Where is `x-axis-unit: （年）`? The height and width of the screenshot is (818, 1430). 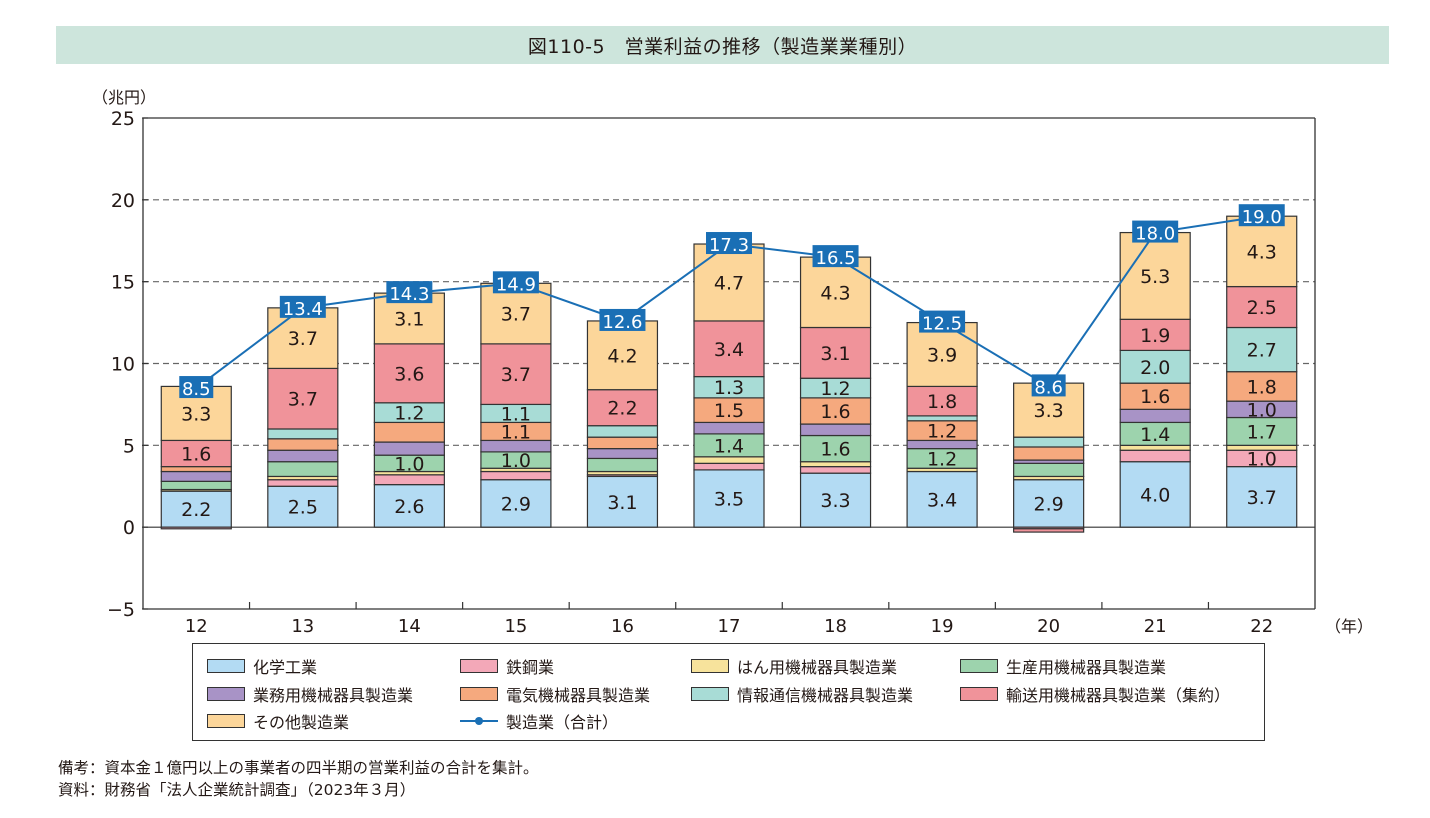 x-axis-unit: （年） is located at coordinates (1349, 626).